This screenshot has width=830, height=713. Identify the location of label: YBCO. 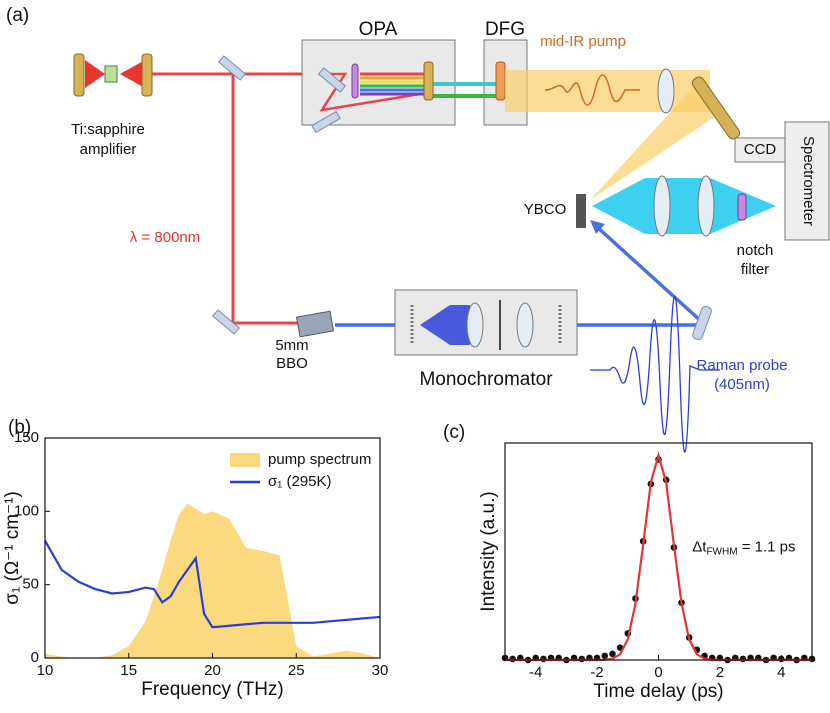
(545, 209).